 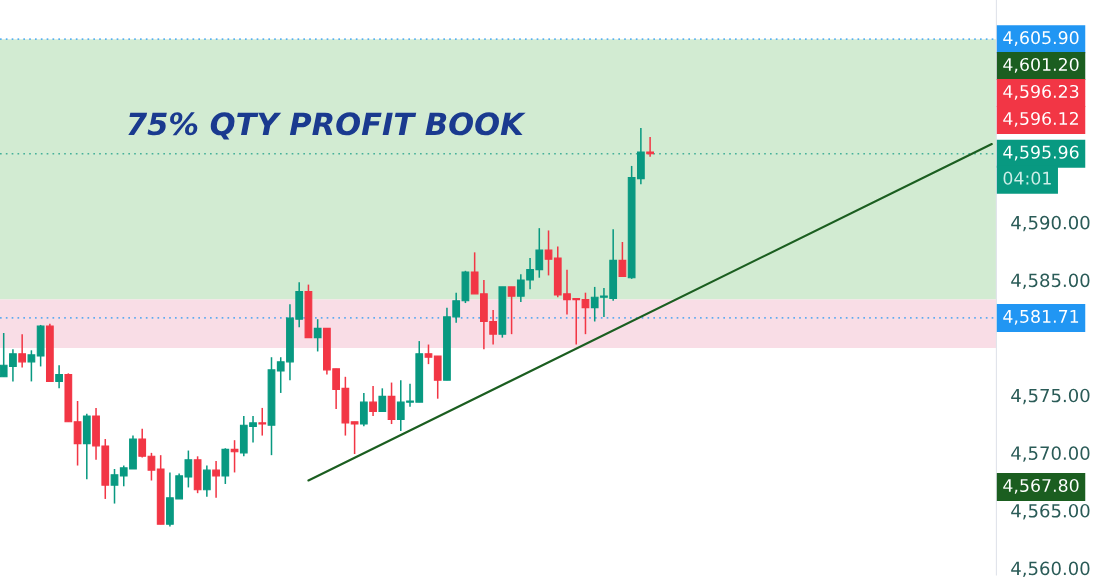 What do you see at coordinates (1050, 396) in the screenshot?
I see `y-tick-label: 4,575.00` at bounding box center [1050, 396].